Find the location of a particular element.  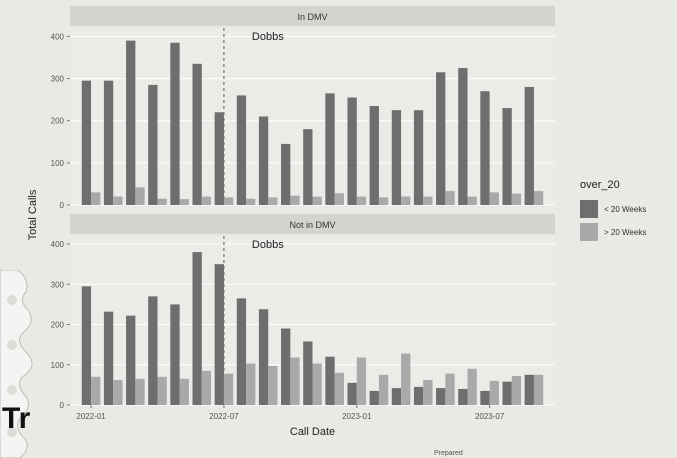

x-tick-label: 2022-01 is located at coordinates (91, 416).